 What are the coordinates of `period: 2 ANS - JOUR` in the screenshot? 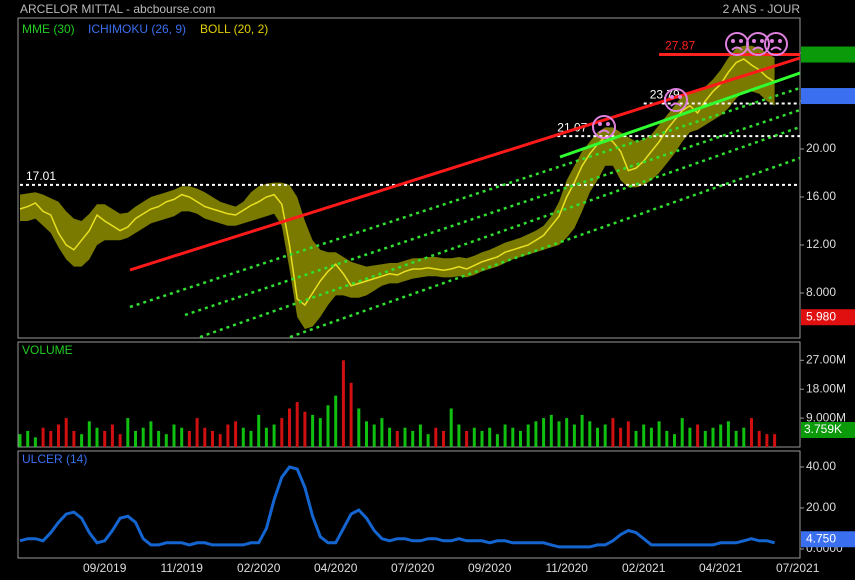 It's located at (762, 9).